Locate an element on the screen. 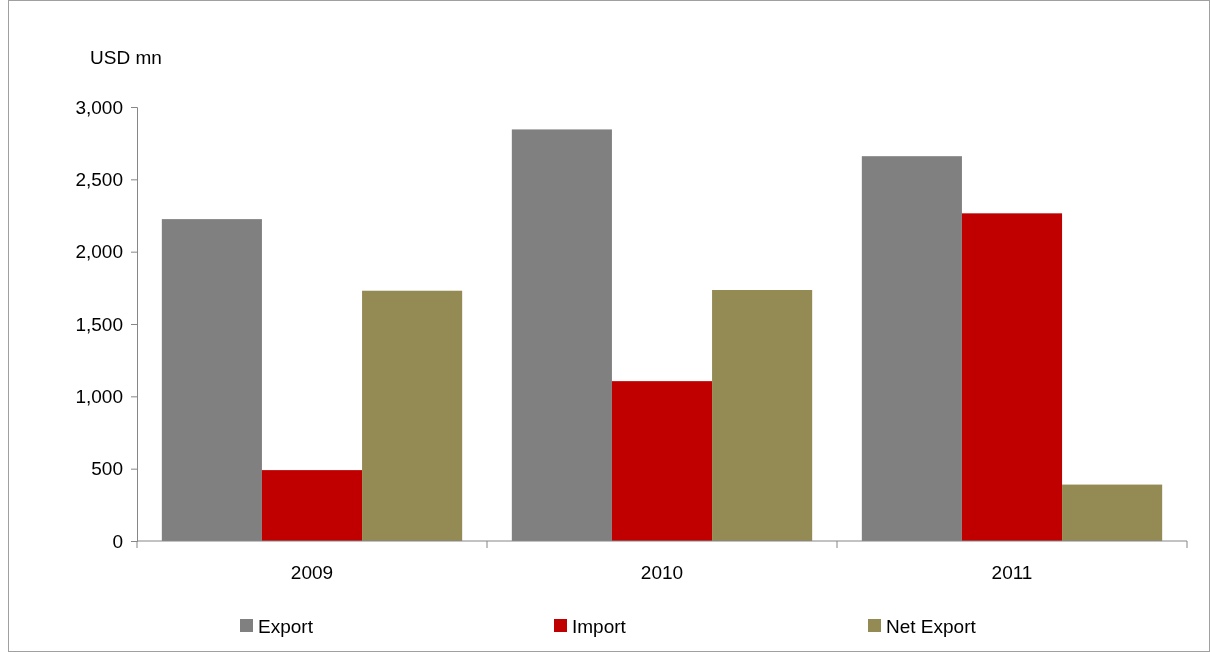  y-axis-title: USD mn is located at coordinates (126, 57).